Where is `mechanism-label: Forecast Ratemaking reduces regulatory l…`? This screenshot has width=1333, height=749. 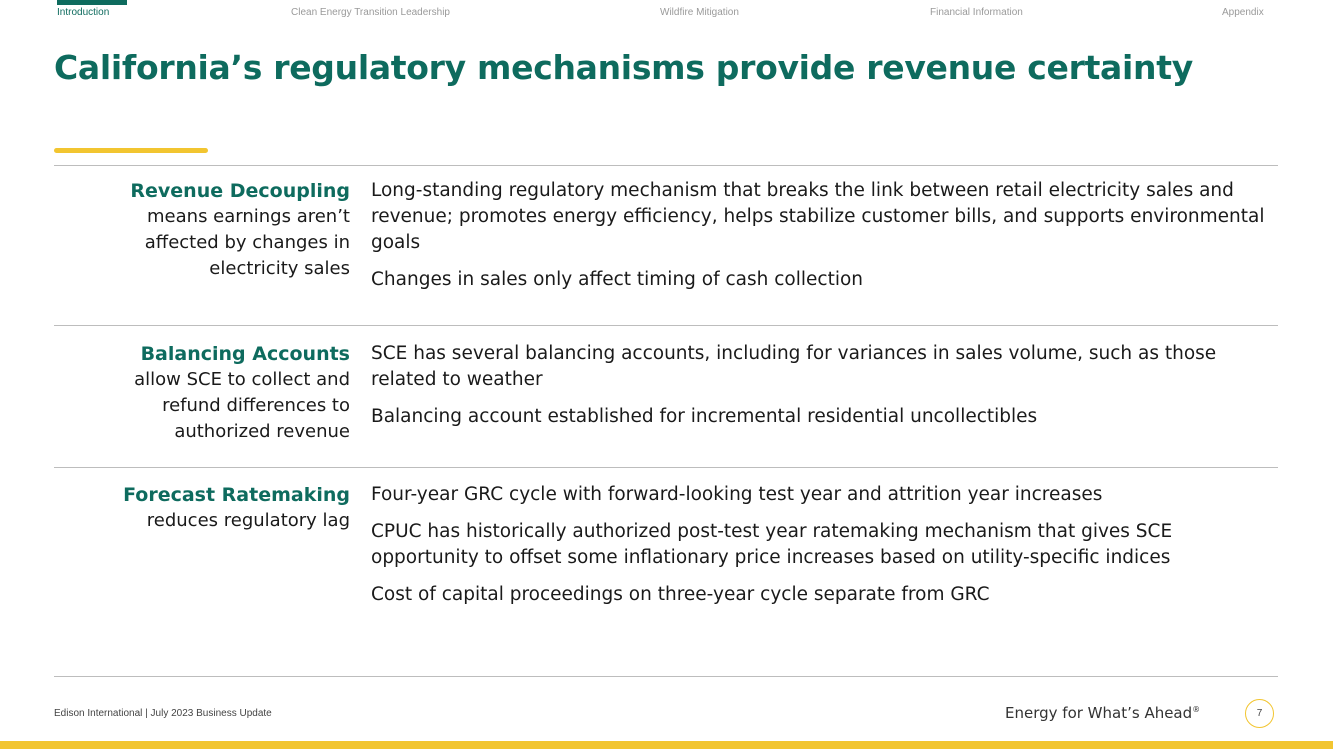 mechanism-label: Forecast Ratemaking reduces regulatory l… is located at coordinates (202, 508).